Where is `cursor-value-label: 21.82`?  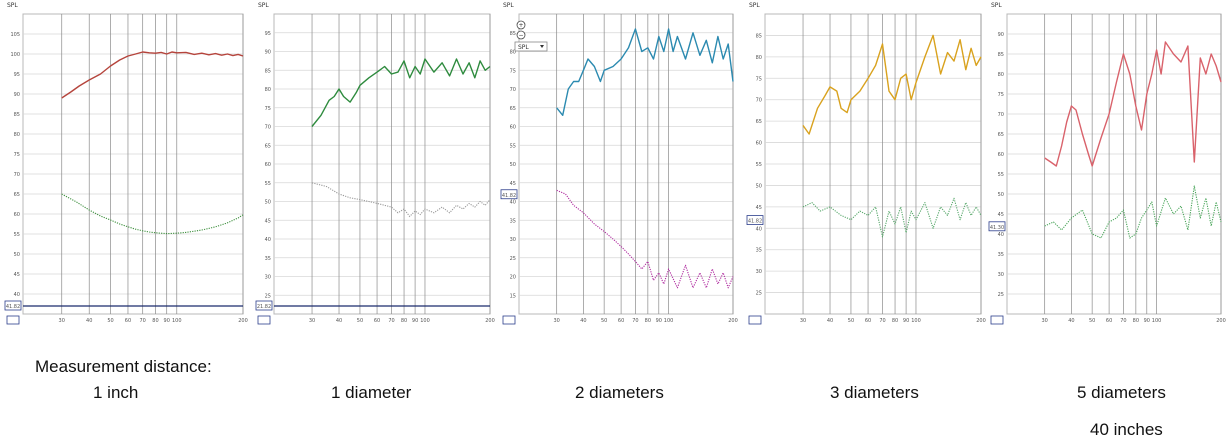 cursor-value-label: 21.82 is located at coordinates (264, 307).